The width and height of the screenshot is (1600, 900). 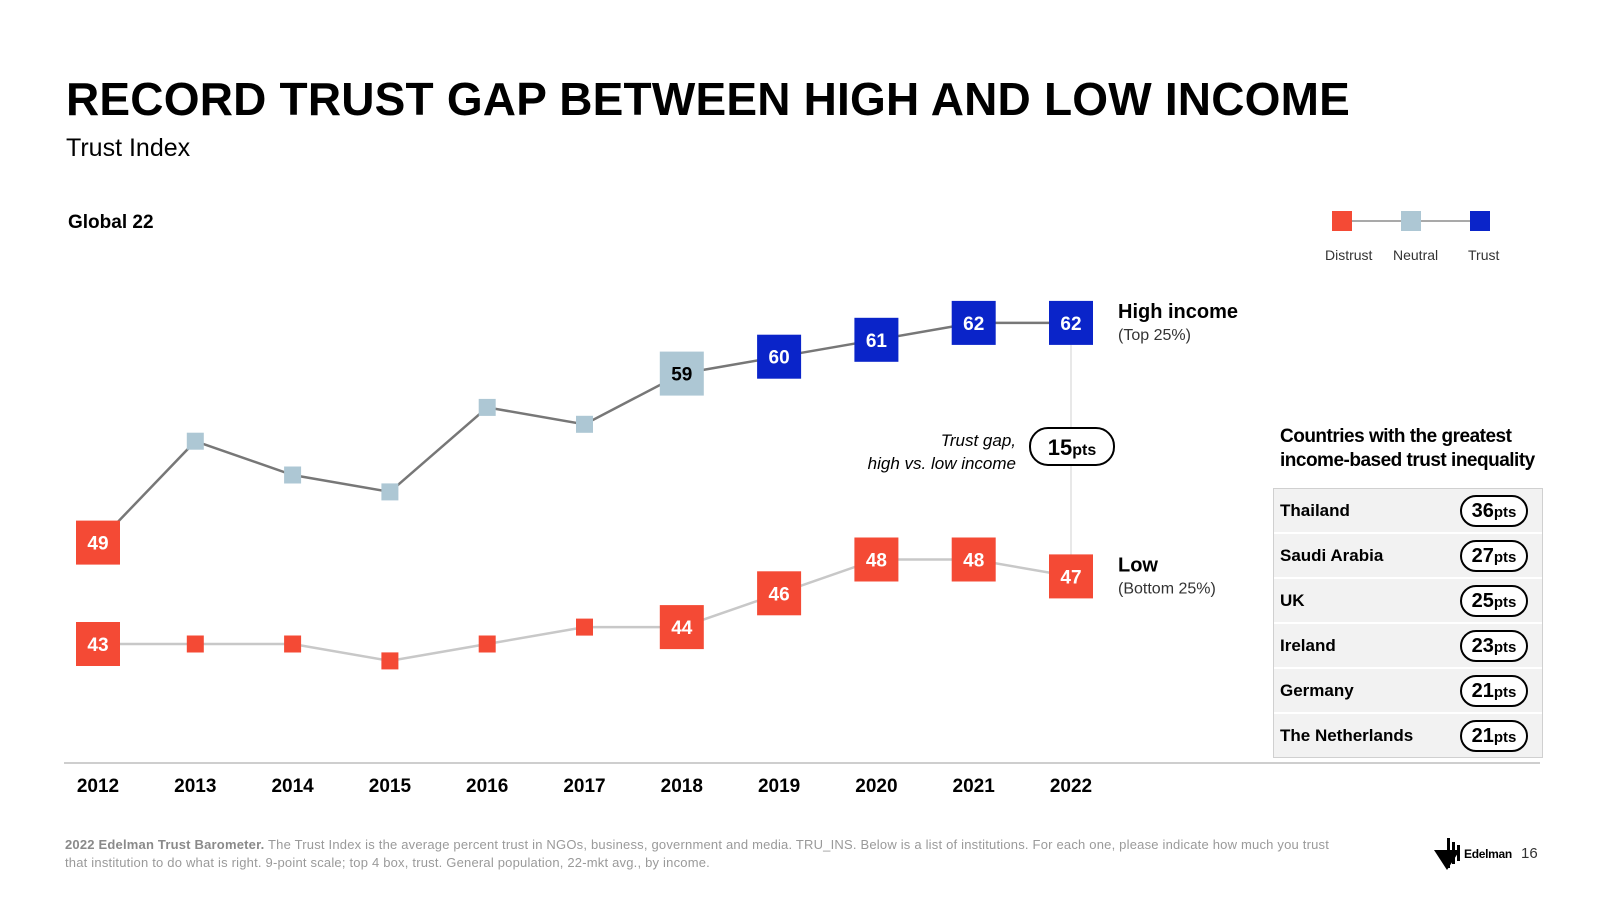 I want to click on x-tick-label: 2015, so click(x=390, y=786).